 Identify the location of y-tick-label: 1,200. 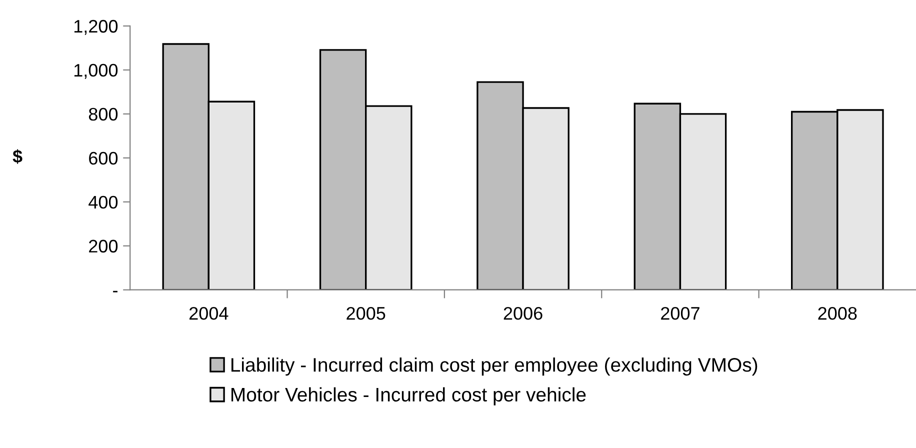
(96, 27).